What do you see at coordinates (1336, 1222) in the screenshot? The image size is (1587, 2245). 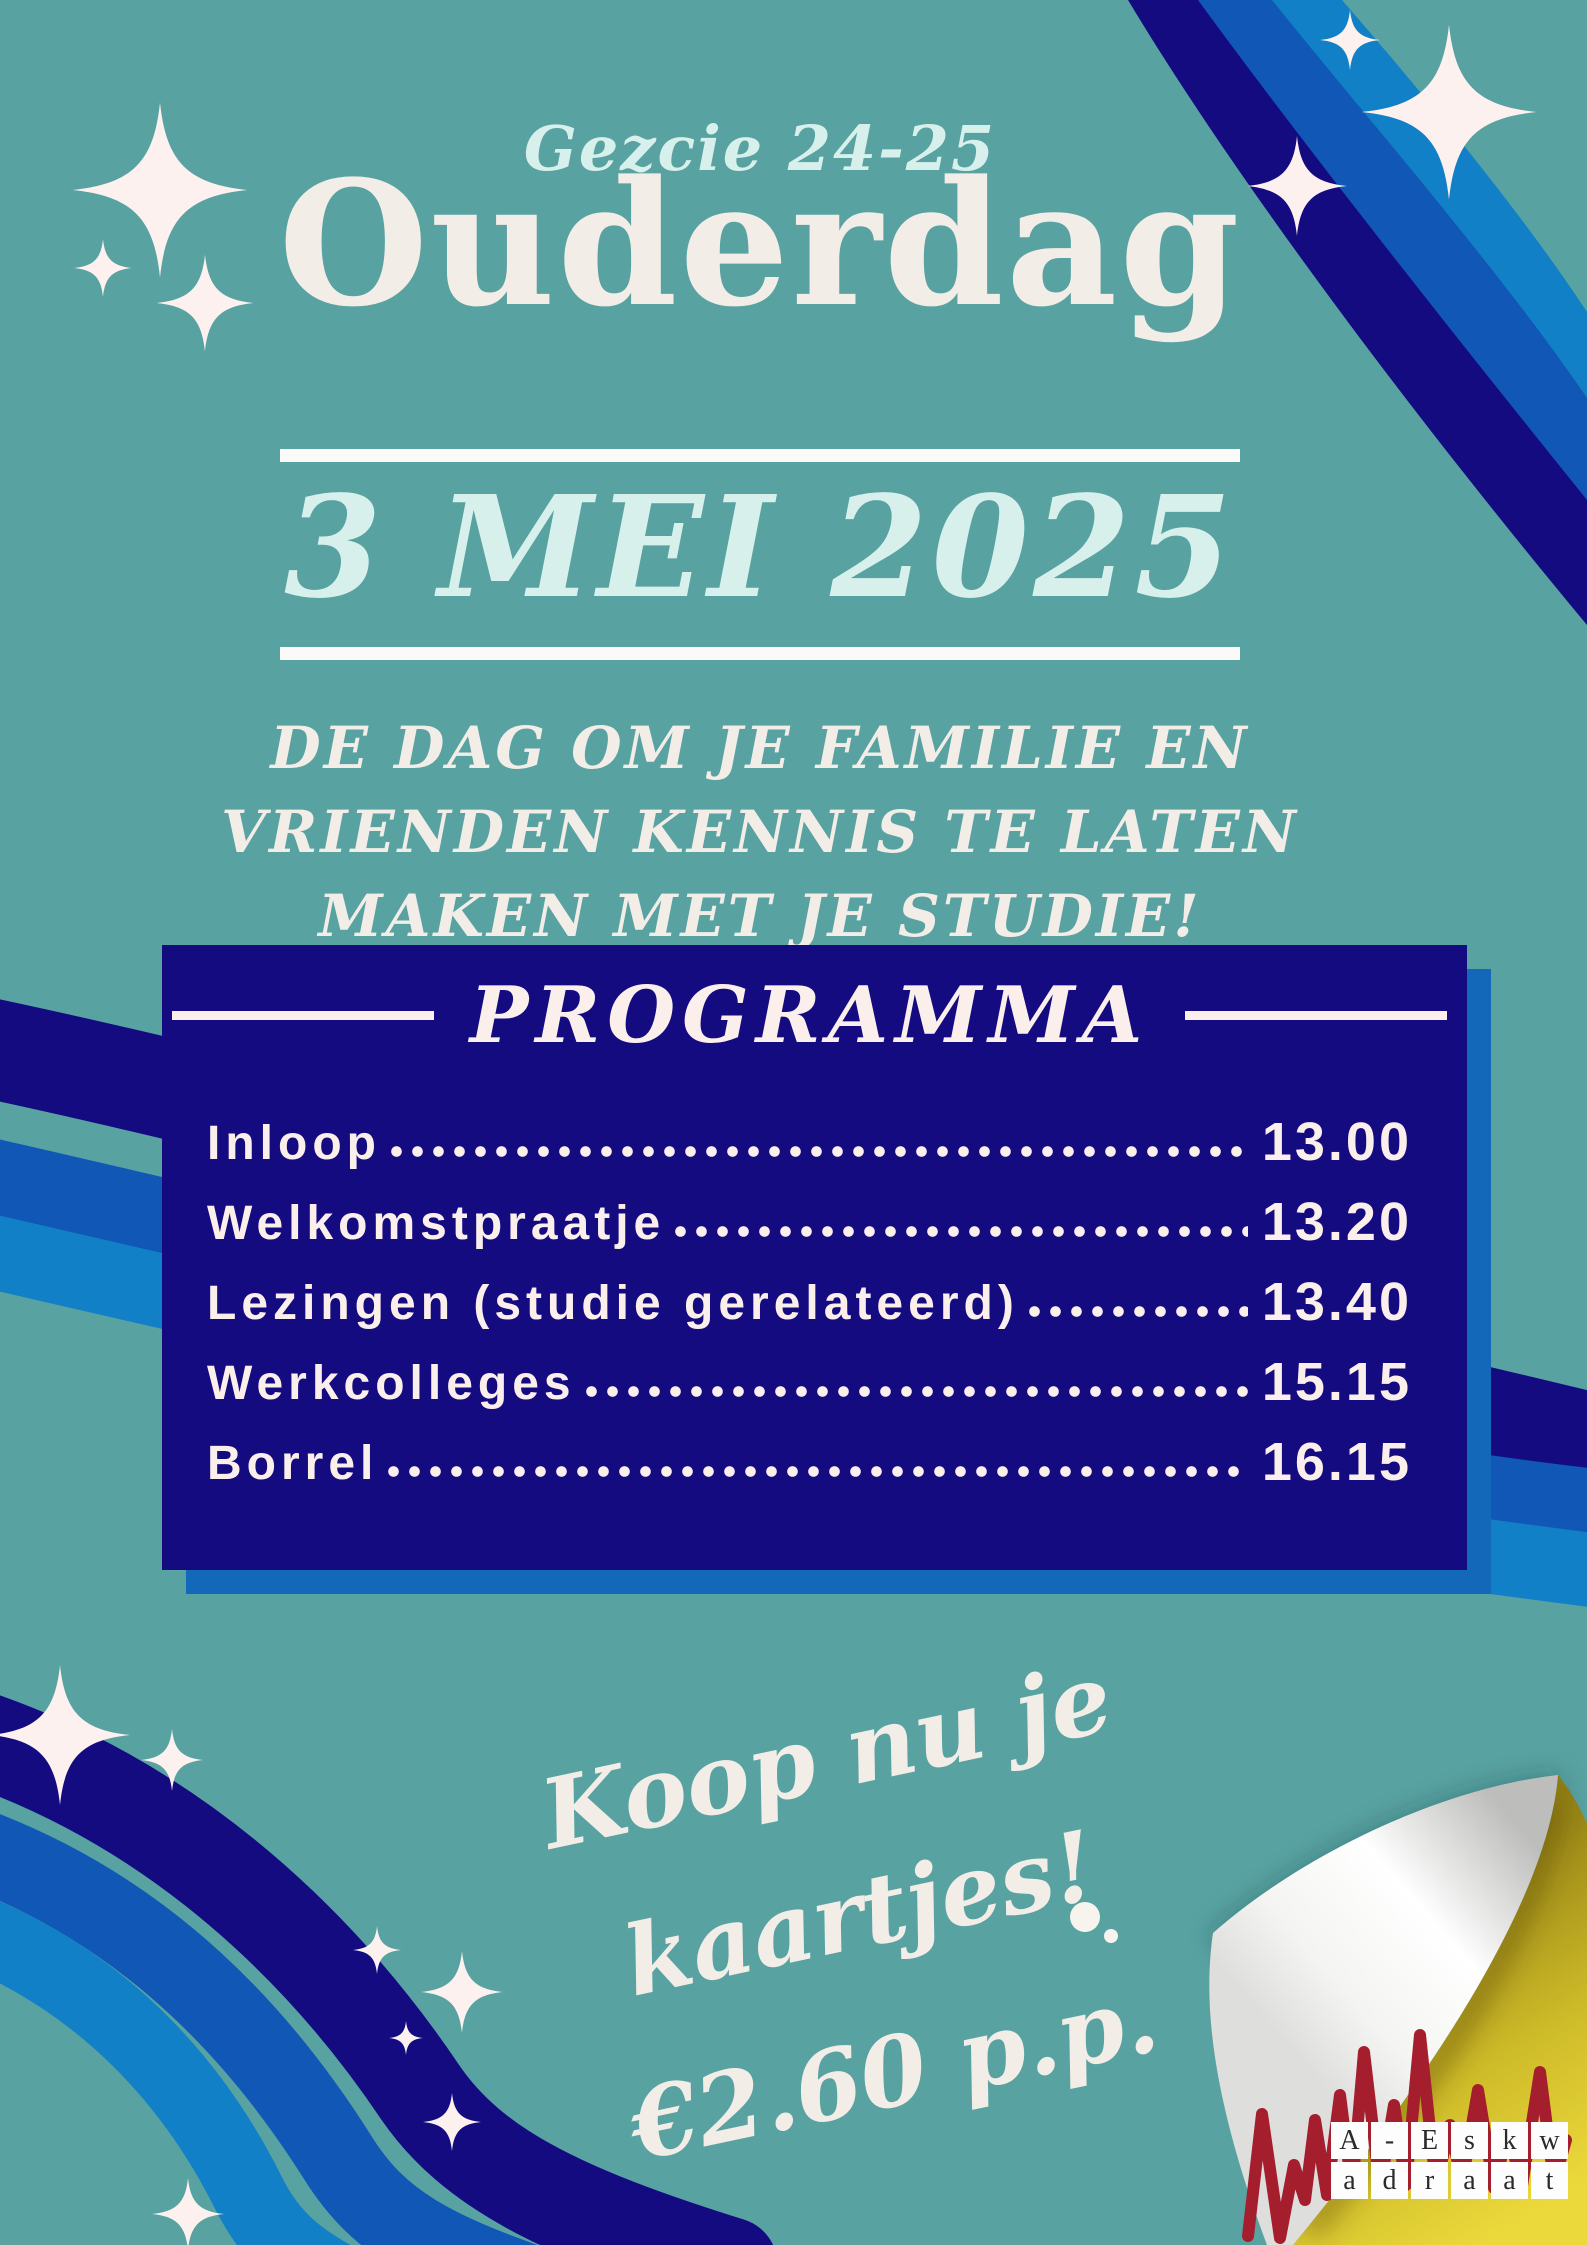 I see `programma-item-time: 13.20` at bounding box center [1336, 1222].